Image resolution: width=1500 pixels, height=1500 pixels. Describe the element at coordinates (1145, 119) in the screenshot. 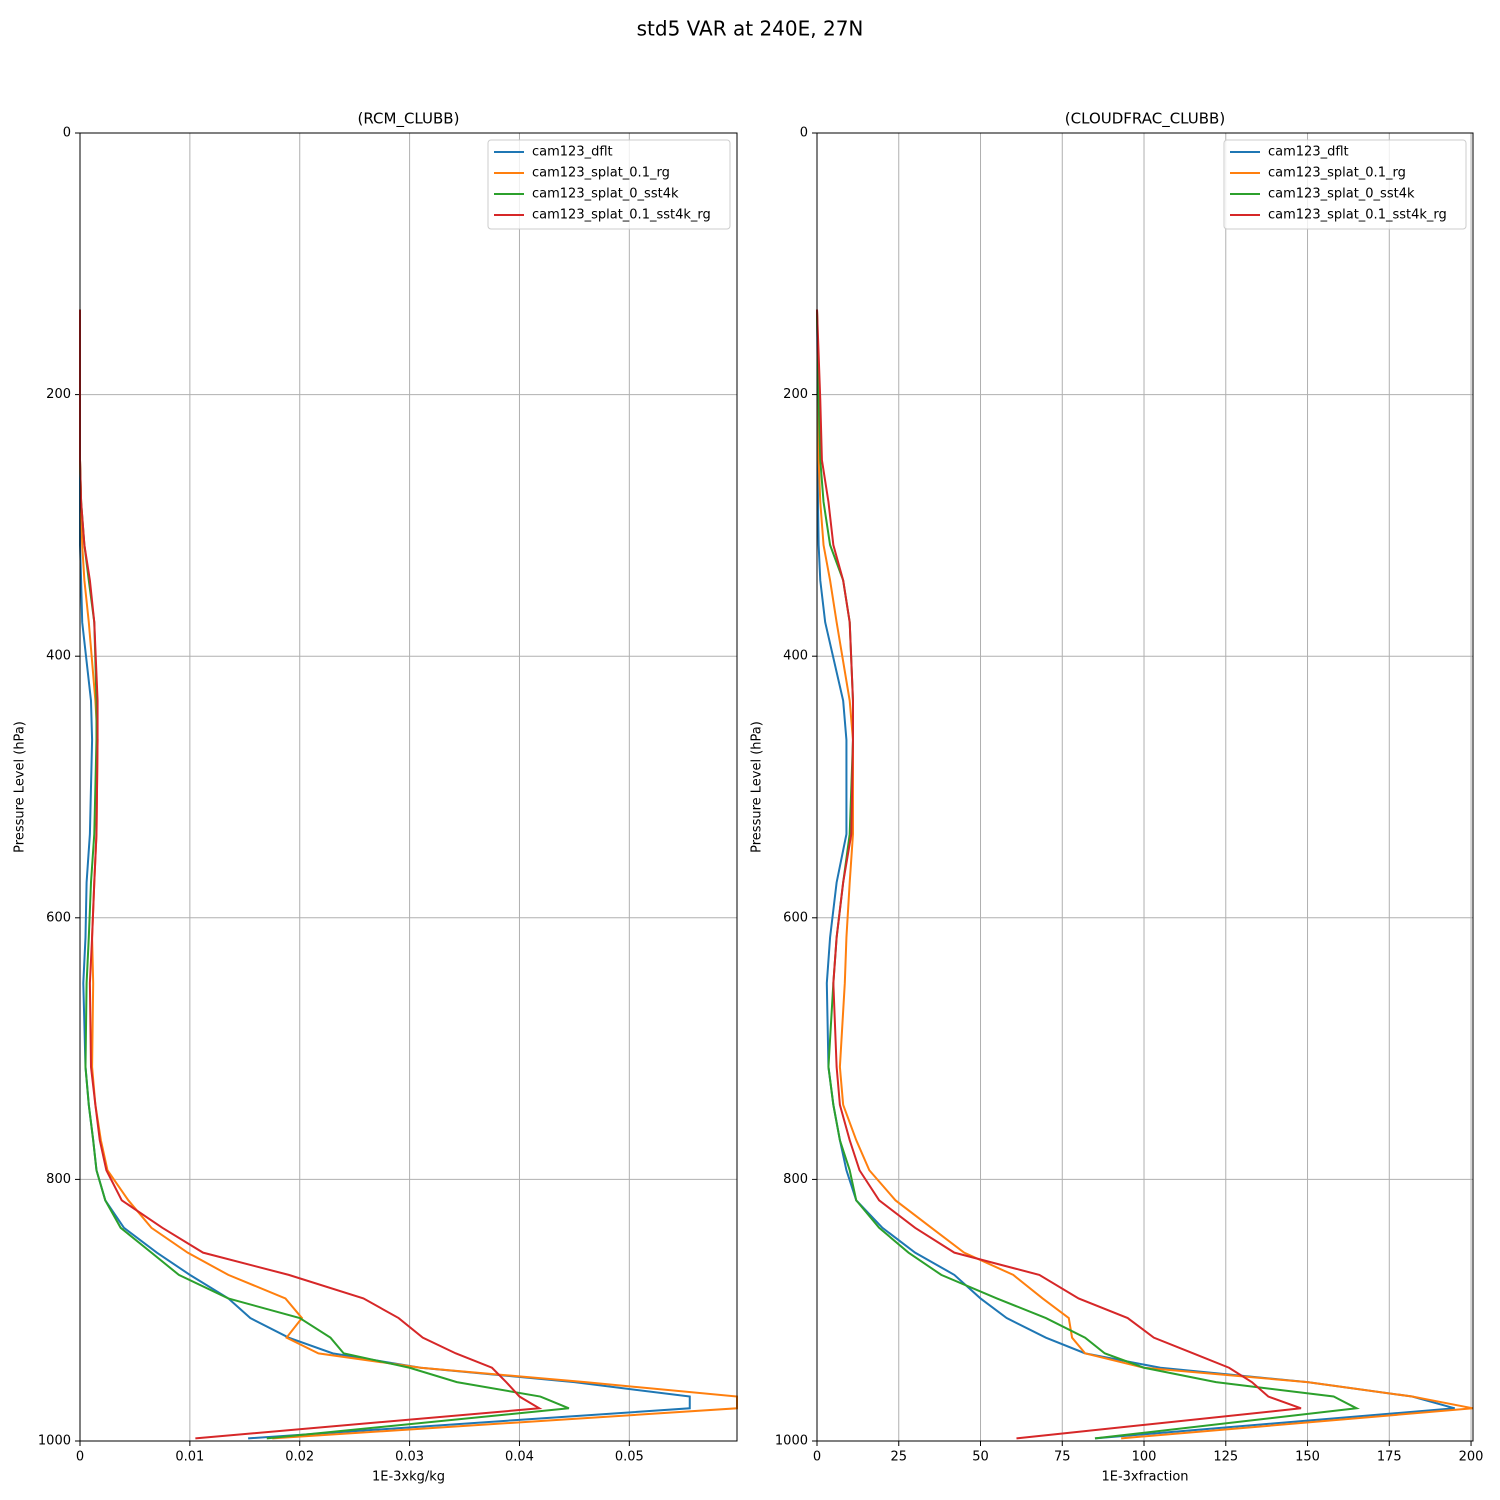

I see `panel-title: (CLOUDFRAC_CLUBB)` at that location.